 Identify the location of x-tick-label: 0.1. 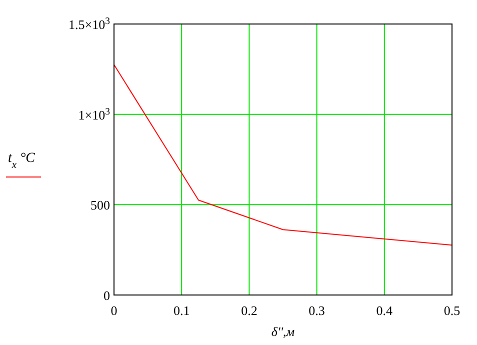
(181, 310).